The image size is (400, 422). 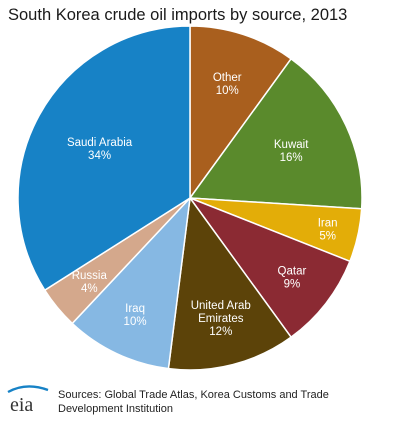 What do you see at coordinates (230, 283) in the screenshot?
I see `pie-slice-united-arab-emirates` at bounding box center [230, 283].